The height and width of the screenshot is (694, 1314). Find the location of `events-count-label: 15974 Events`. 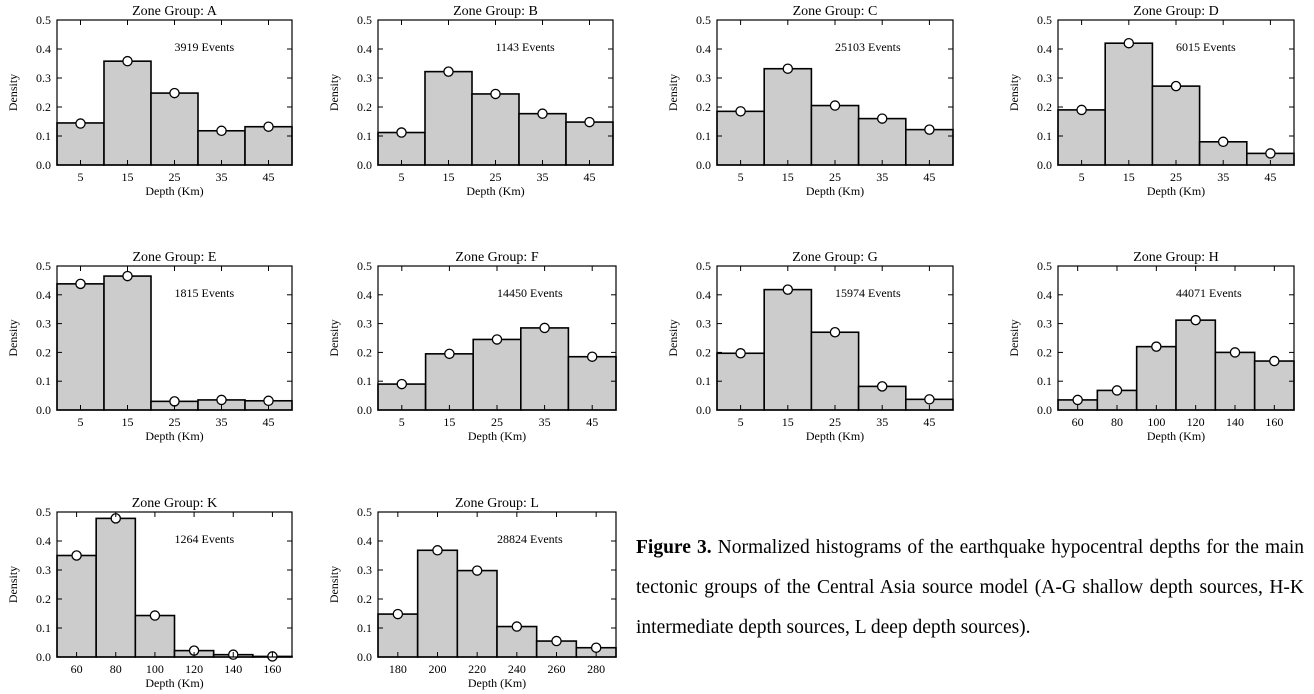

events-count-label: 15974 Events is located at coordinates (868, 293).